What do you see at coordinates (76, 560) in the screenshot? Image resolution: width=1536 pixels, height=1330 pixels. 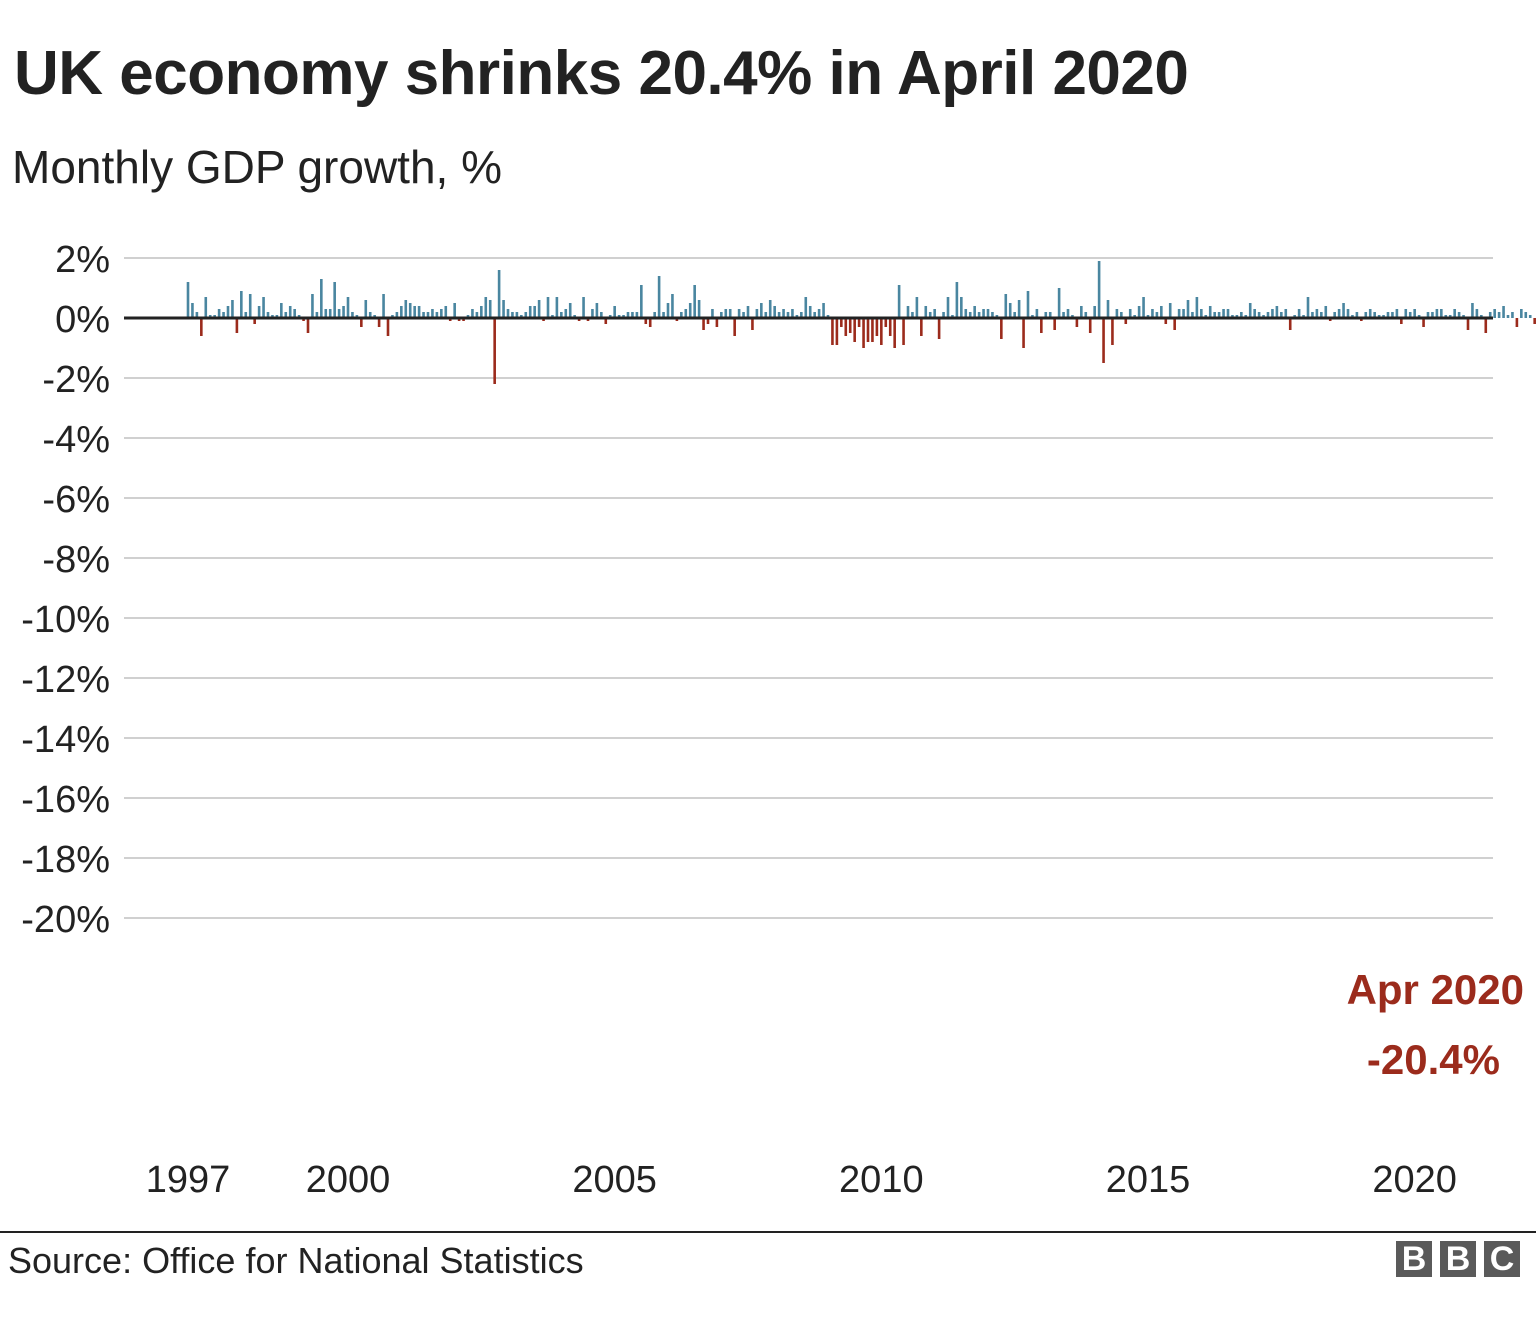 I see `y-tick-label: -8%` at bounding box center [76, 560].